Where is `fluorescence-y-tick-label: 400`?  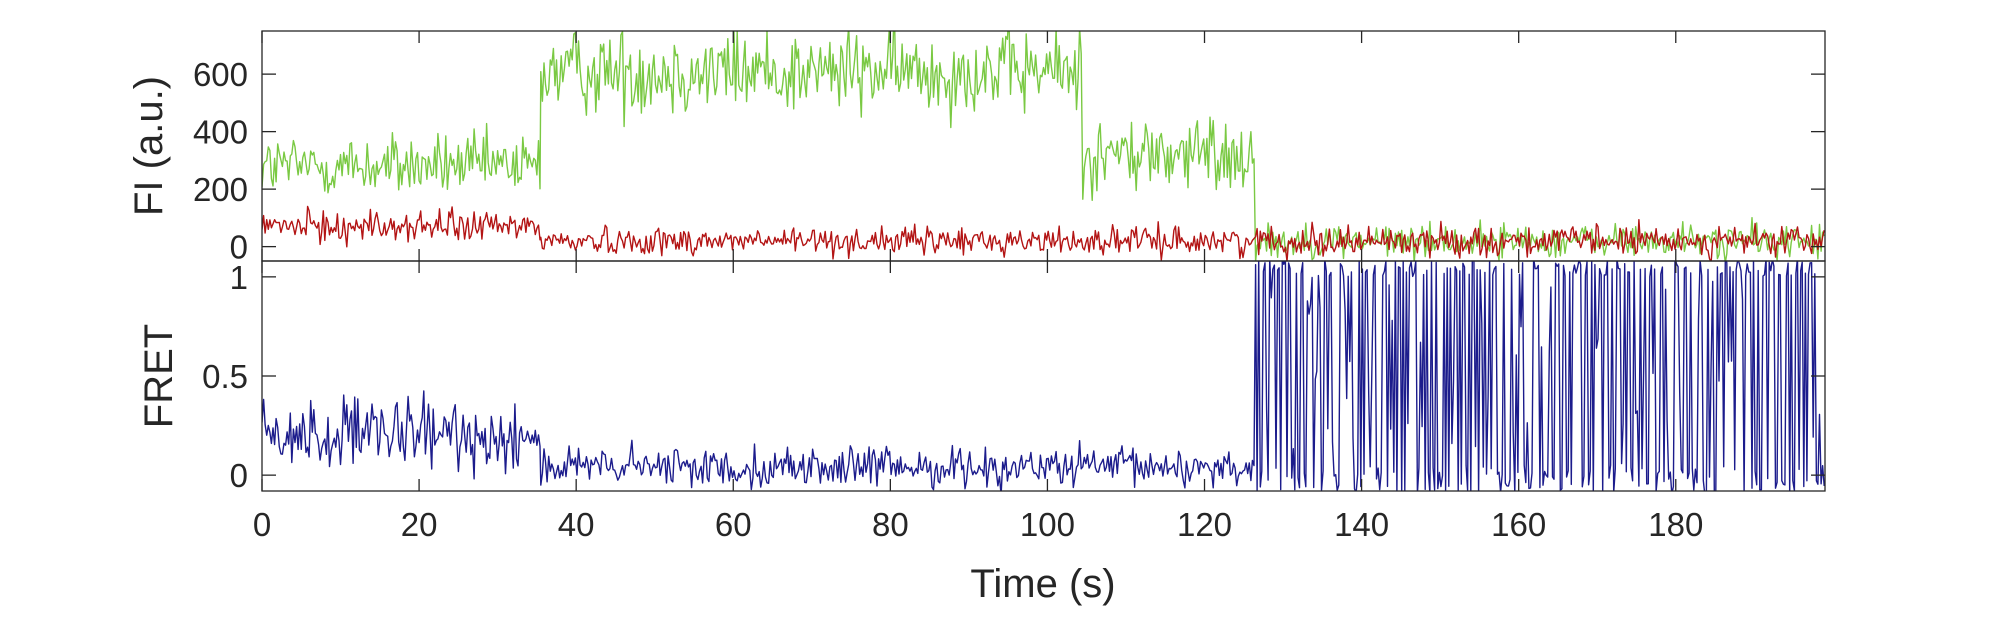
fluorescence-y-tick-label: 400 is located at coordinates (220, 132).